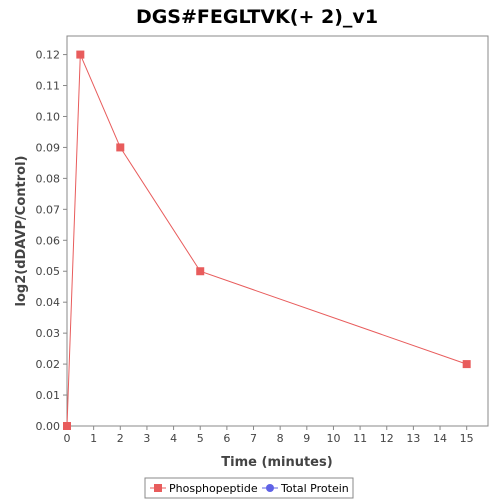 This screenshot has width=500, height=500. What do you see at coordinates (387, 438) in the screenshot?
I see `x-tick-label: 12` at bounding box center [387, 438].